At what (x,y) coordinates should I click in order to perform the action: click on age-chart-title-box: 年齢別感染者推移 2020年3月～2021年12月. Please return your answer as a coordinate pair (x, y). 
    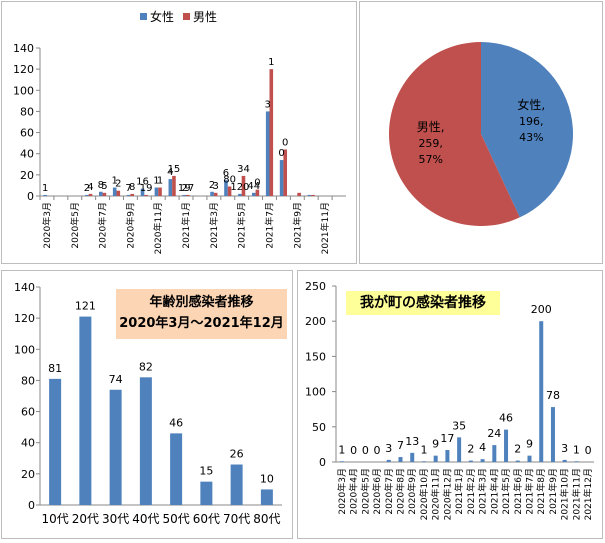
    Looking at the image, I should click on (201, 314).